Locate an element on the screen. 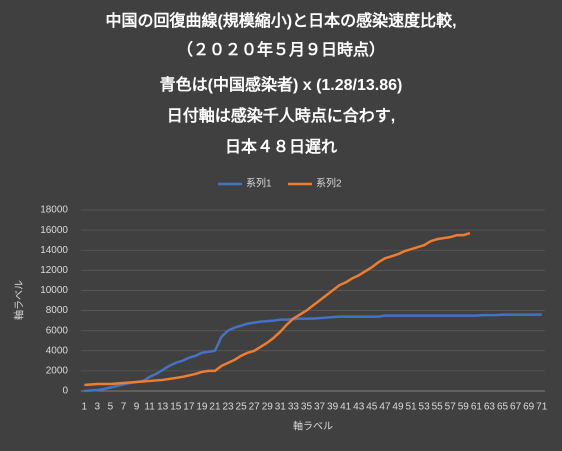 The image size is (562, 451). y-tick-label: 16000 is located at coordinates (54, 230).